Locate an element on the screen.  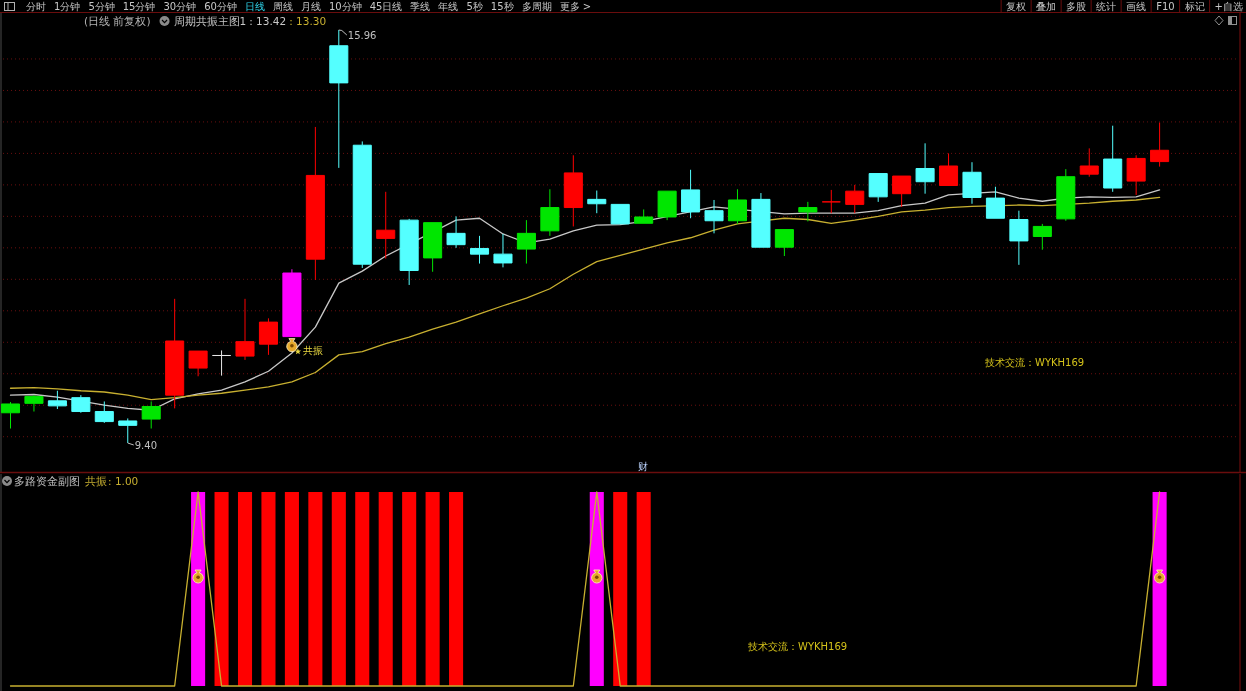
text: 季线 is located at coordinates (420, 6).